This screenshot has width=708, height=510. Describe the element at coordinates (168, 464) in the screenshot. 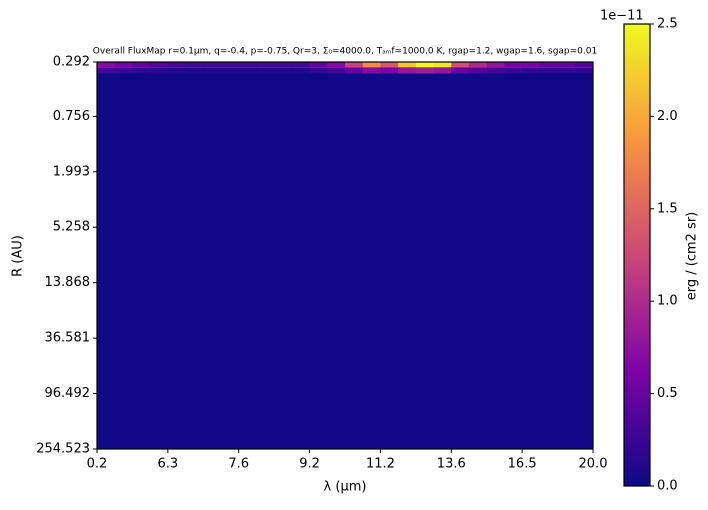

I see `x-tick-label: 6.3` at that location.